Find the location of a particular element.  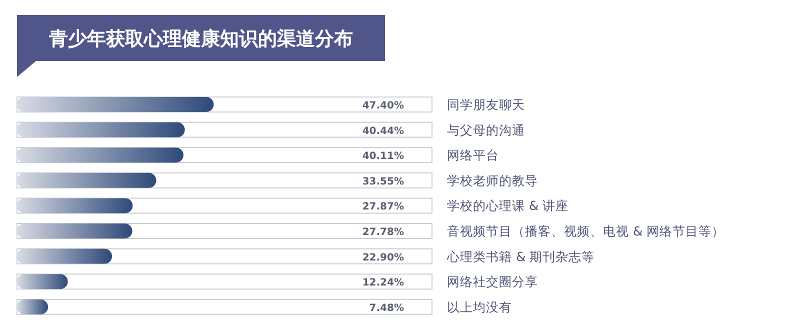

chart-title: 青少年获取心理健康知识的渠道分布 is located at coordinates (200, 39).